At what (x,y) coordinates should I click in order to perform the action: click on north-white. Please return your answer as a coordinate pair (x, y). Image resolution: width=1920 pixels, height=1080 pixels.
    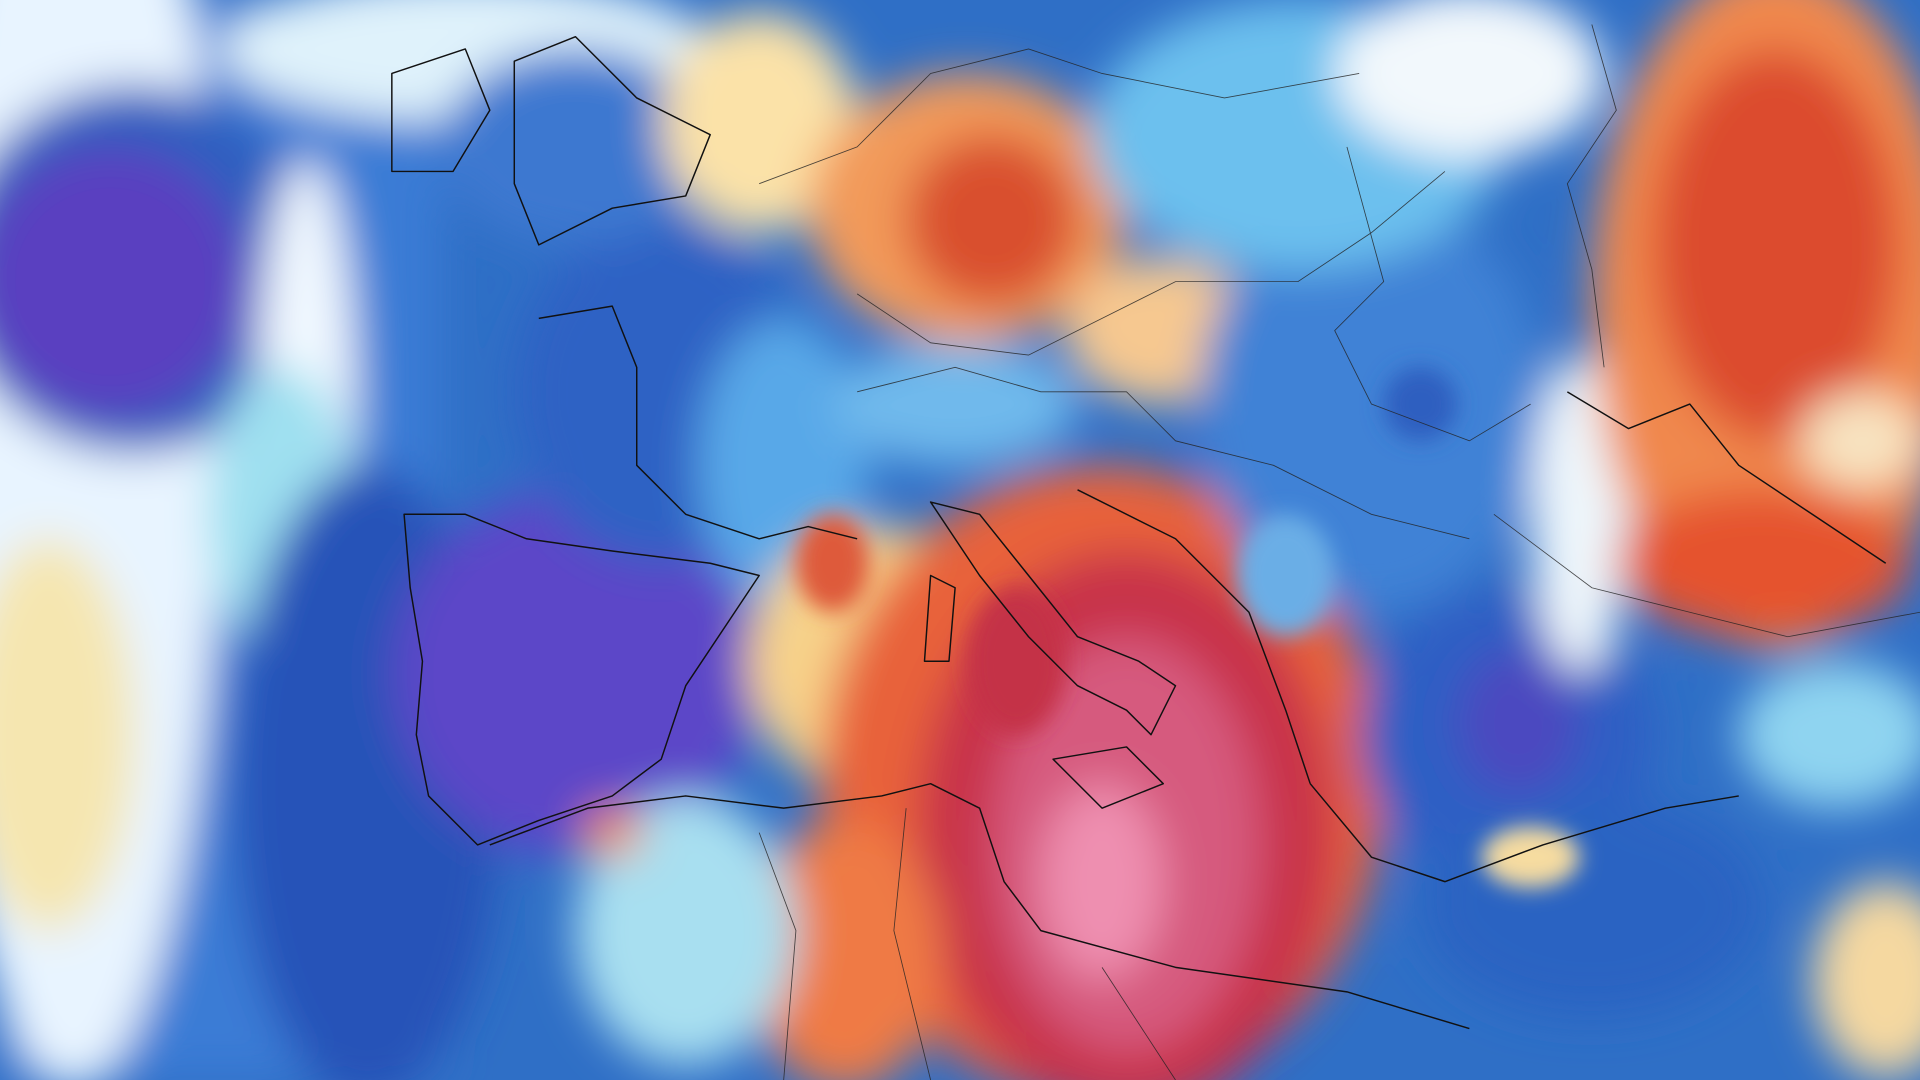
    Looking at the image, I should click on (1469, 80).